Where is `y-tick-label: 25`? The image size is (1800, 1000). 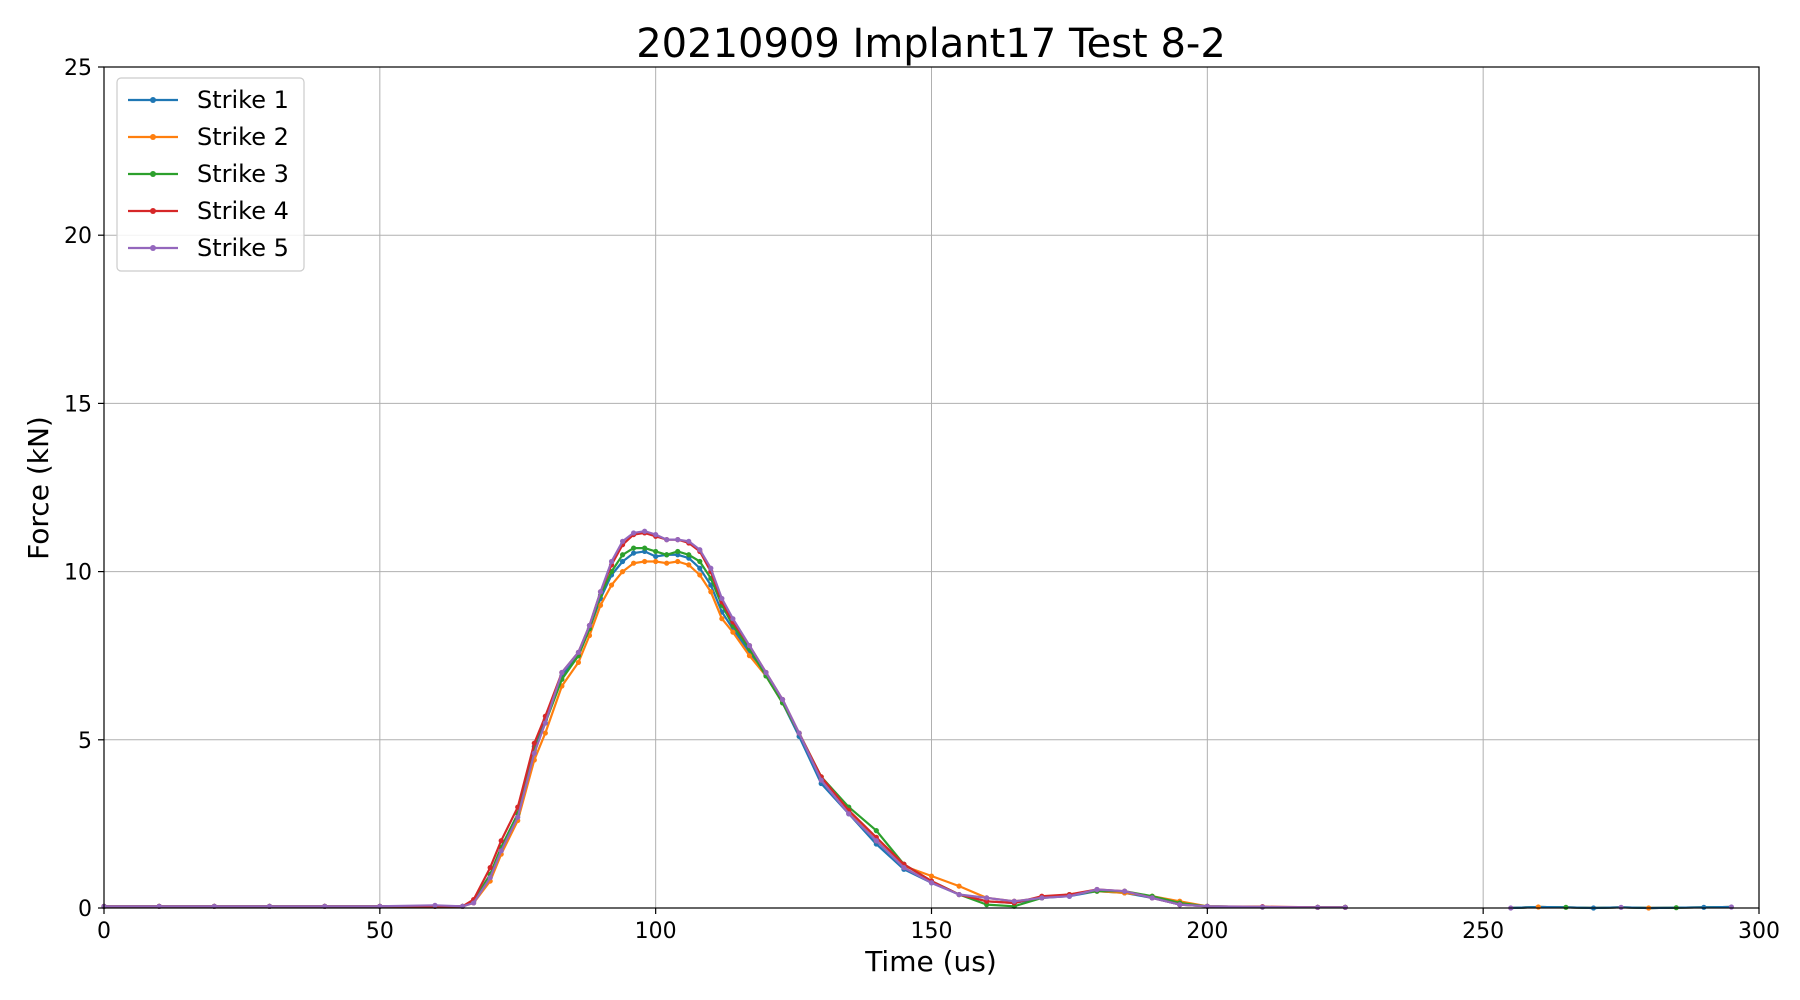 y-tick-label: 25 is located at coordinates (78, 68).